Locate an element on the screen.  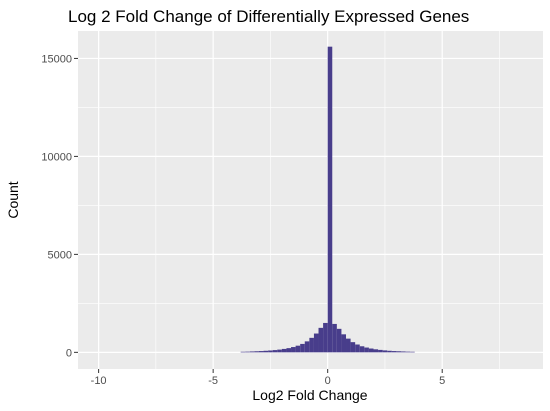
y-axis-title: Count is located at coordinates (13, 199).